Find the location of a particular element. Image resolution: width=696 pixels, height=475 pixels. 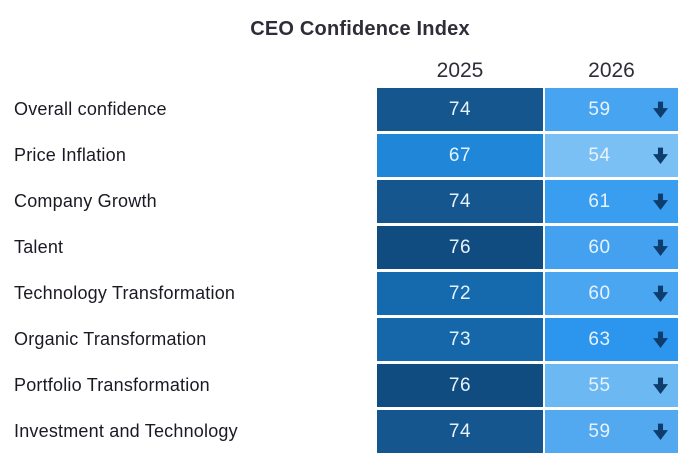

cell-2026: 55 is located at coordinates (611, 385).